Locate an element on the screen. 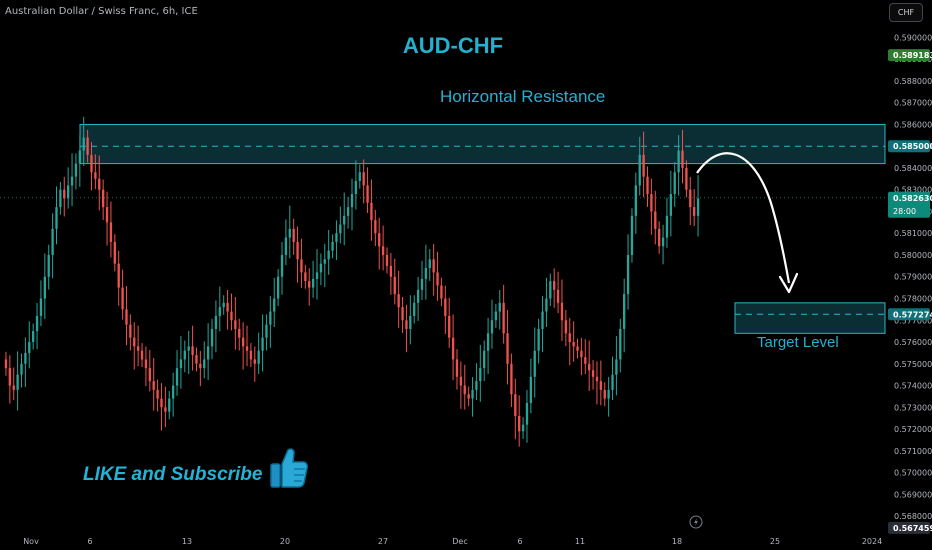 The height and width of the screenshot is (550, 932). price-tick-label: 0.576000 is located at coordinates (913, 342).